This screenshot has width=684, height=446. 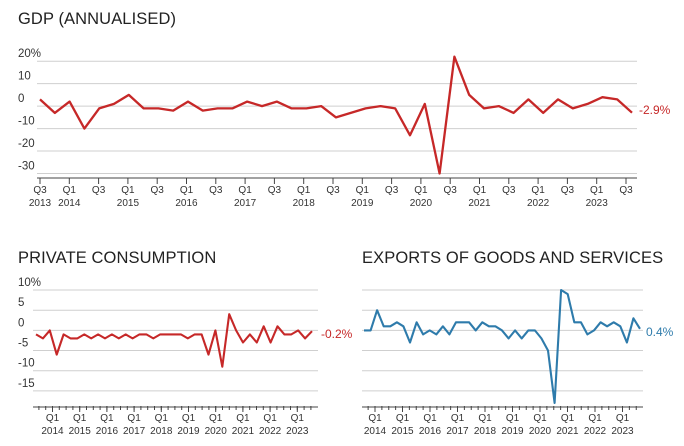 I want to click on gdp-end-label: -2.9%, so click(x=655, y=110).